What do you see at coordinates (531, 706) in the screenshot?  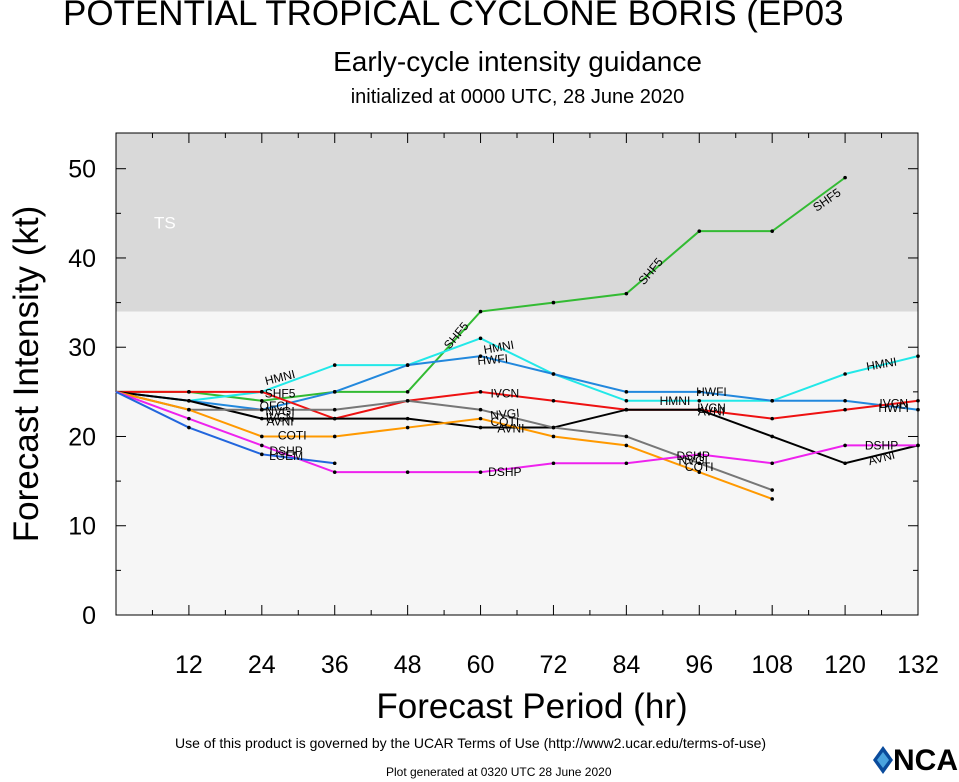 I see `x-axis-label: Forecast Period (hr)` at bounding box center [531, 706].